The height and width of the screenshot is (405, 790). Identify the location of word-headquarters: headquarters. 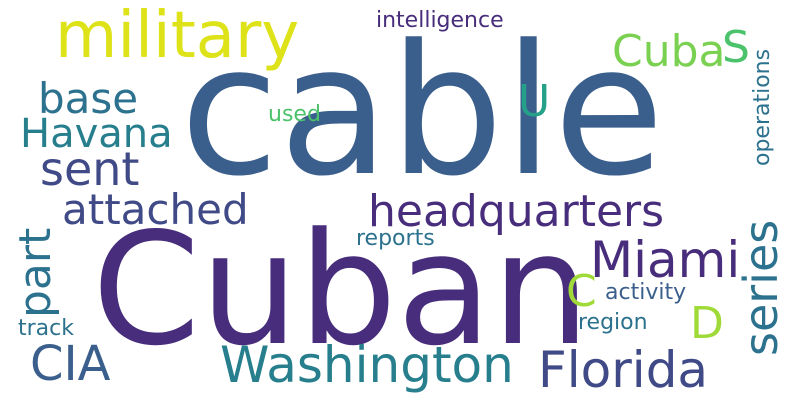
(516, 211).